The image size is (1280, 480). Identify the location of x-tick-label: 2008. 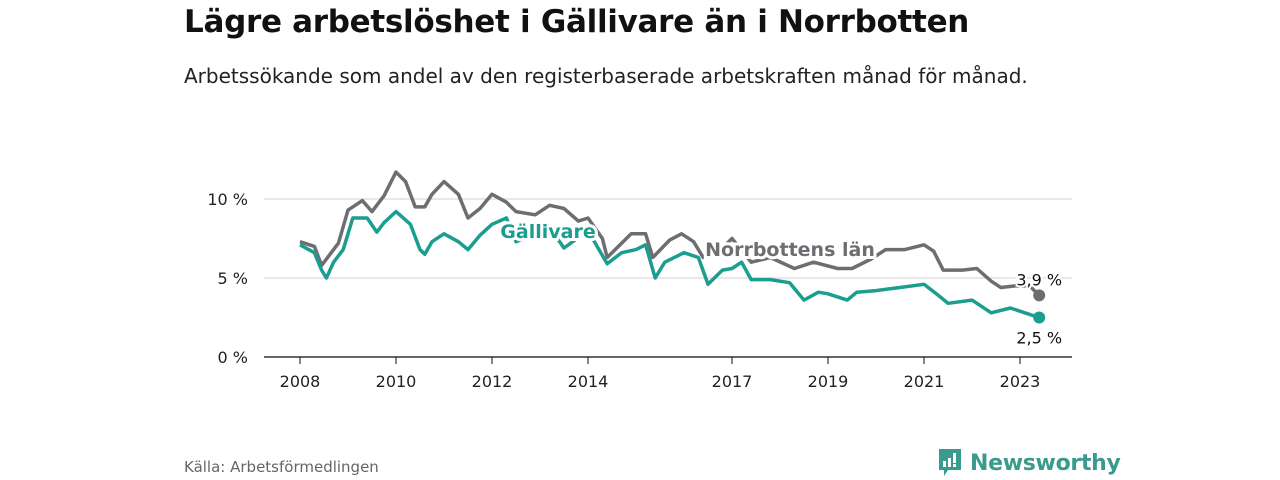
(300, 381).